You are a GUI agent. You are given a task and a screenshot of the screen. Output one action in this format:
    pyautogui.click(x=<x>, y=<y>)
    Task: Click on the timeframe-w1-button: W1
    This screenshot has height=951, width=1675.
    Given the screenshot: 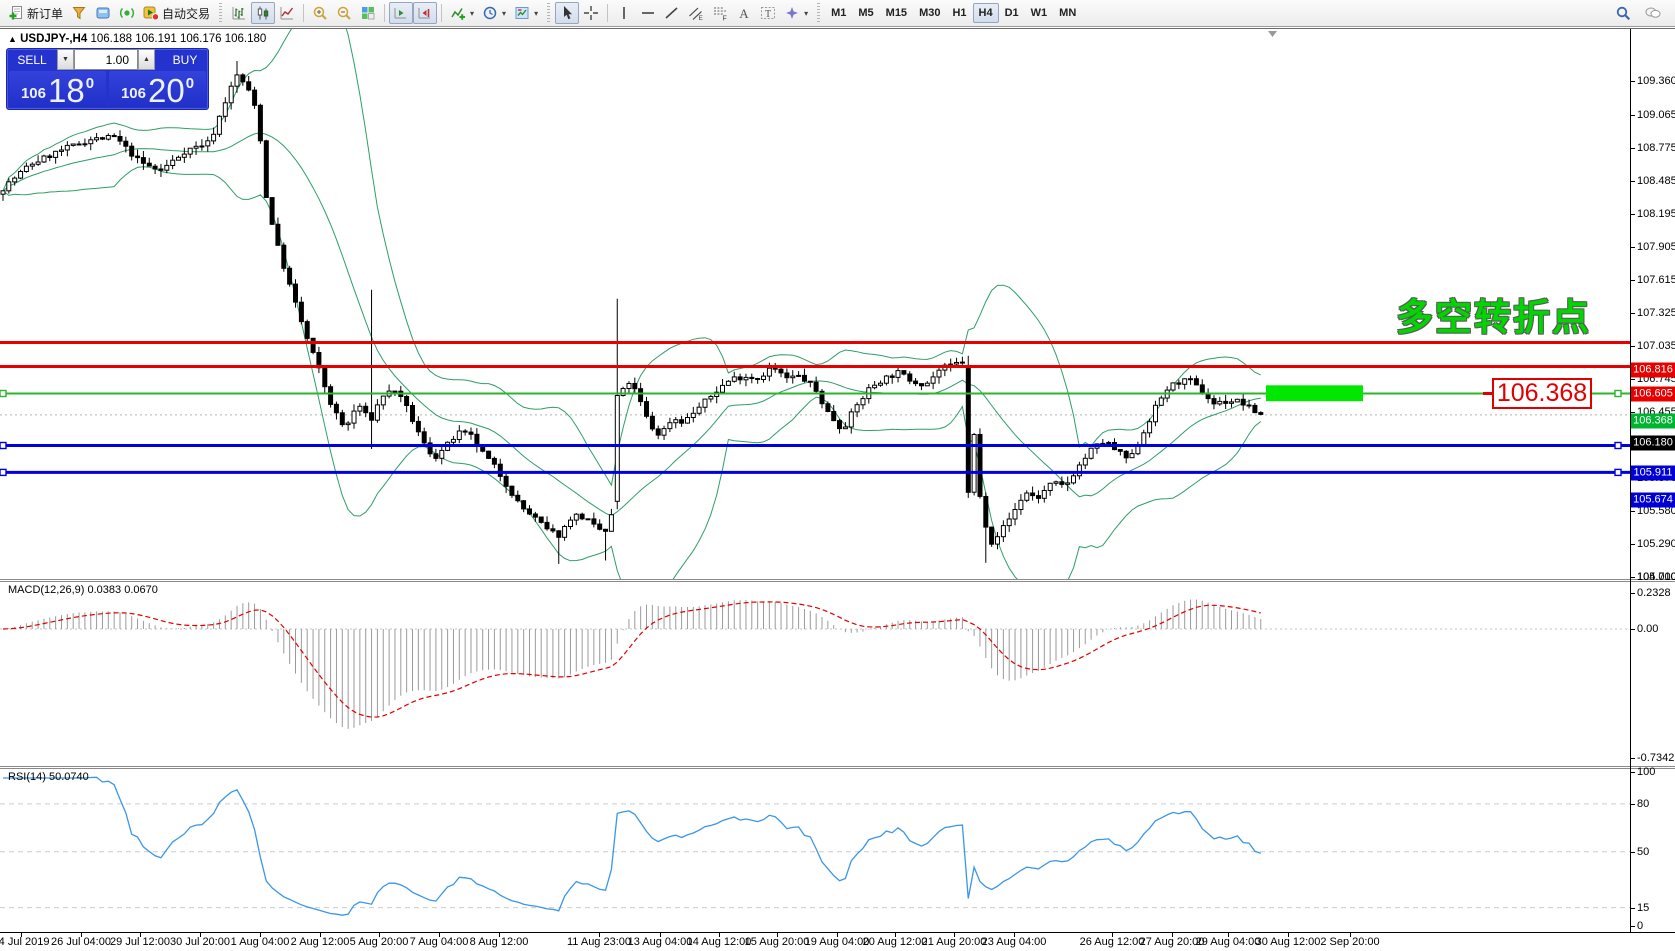 What is the action you would take?
    pyautogui.click(x=1039, y=13)
    